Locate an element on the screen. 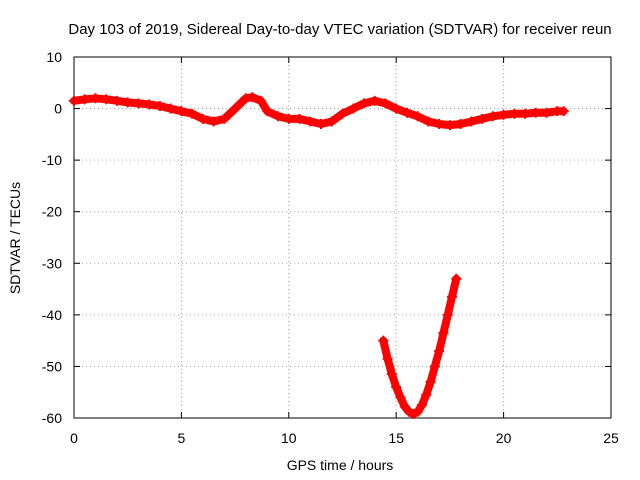 The width and height of the screenshot is (640, 480). y-tick-label: -40 is located at coordinates (52, 315).